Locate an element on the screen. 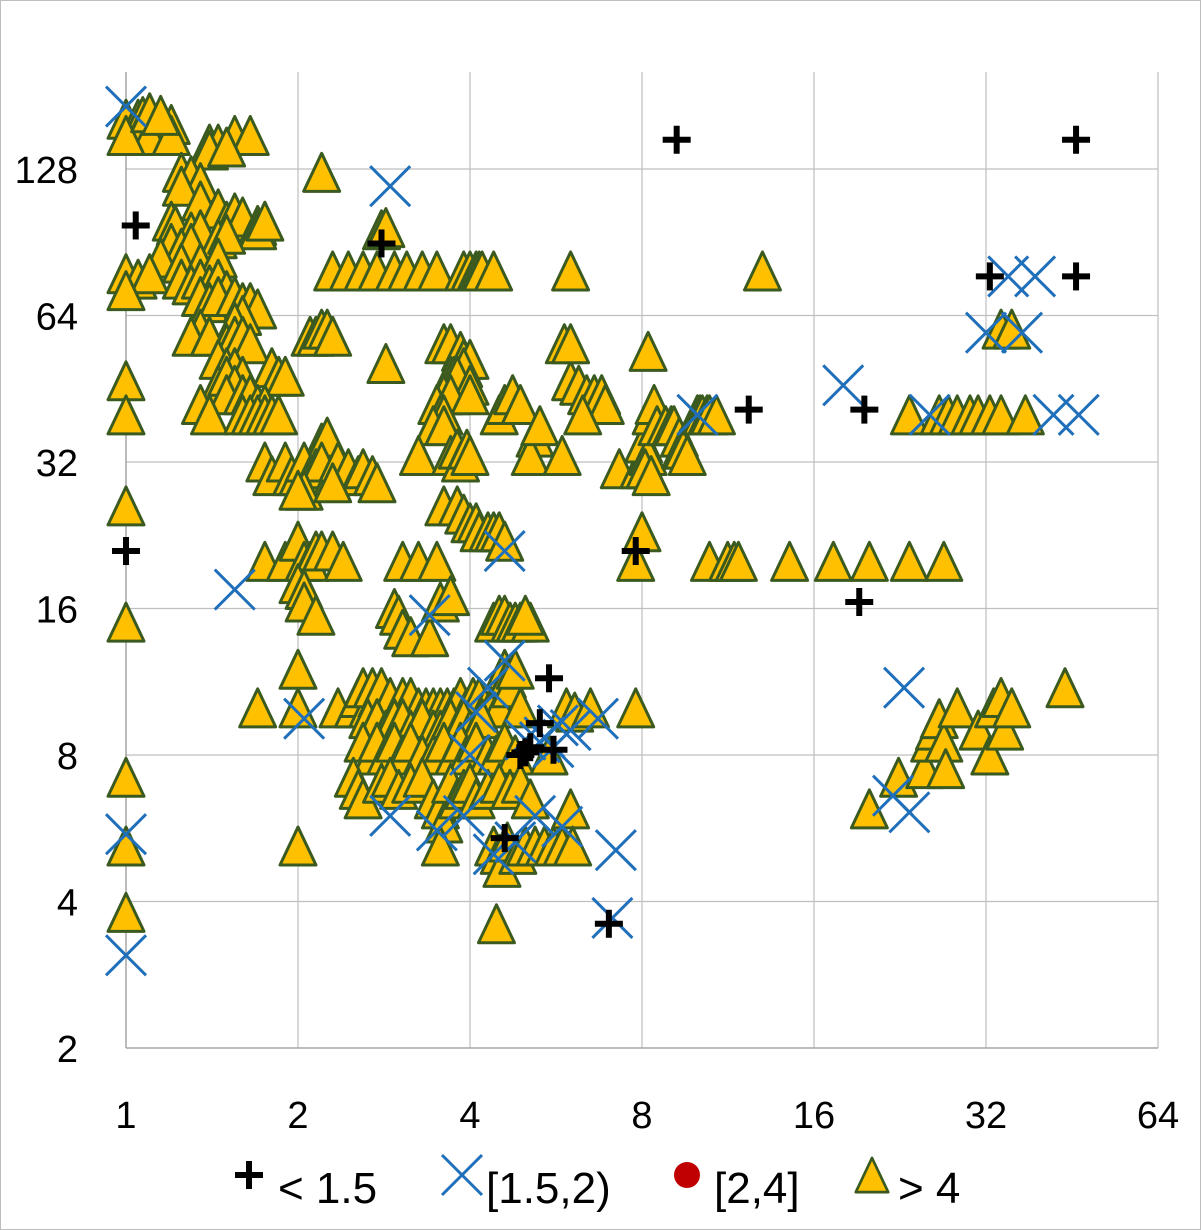 The image size is (1201, 1230). legend-item: > 4 is located at coordinates (907, 1184).